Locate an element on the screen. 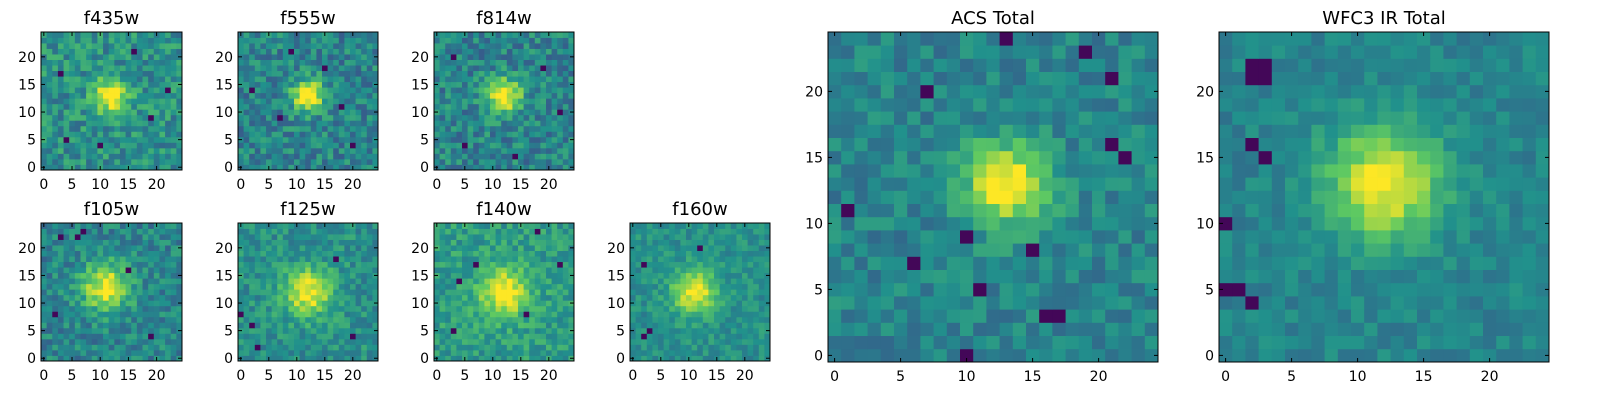  x-tick-label: 0 is located at coordinates (43, 185).